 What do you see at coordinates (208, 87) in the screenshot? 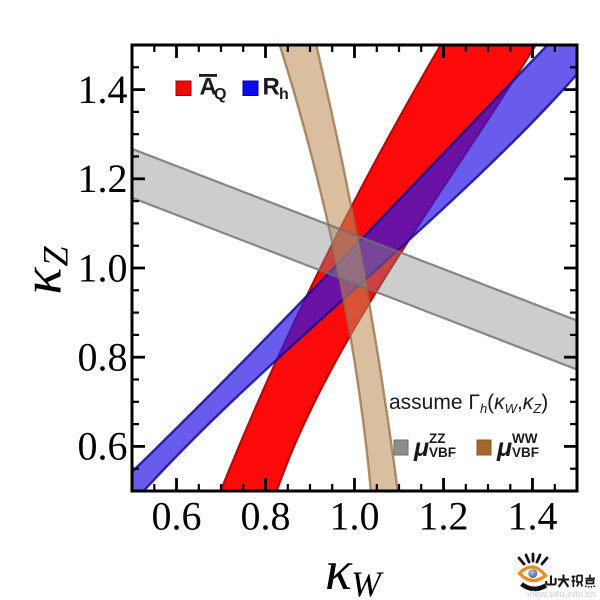
I see `svg-text: A` at bounding box center [208, 87].